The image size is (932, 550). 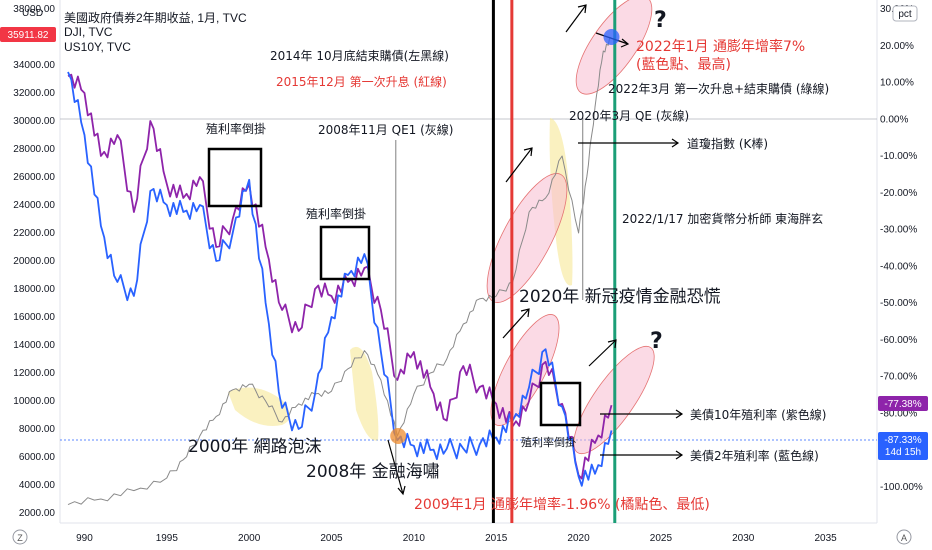 I want to click on auto-scale-icon, so click(x=904, y=537).